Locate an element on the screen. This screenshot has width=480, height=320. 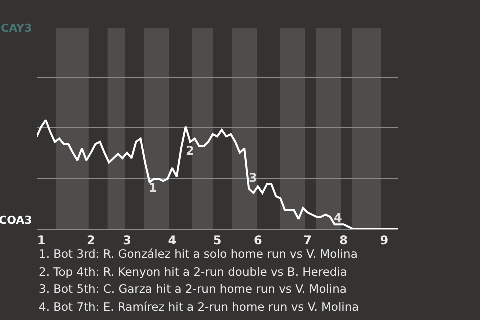
text: 1. Bot 3rd: R. González hit a solo home run vs V. Molina is located at coordinates (198, 254).